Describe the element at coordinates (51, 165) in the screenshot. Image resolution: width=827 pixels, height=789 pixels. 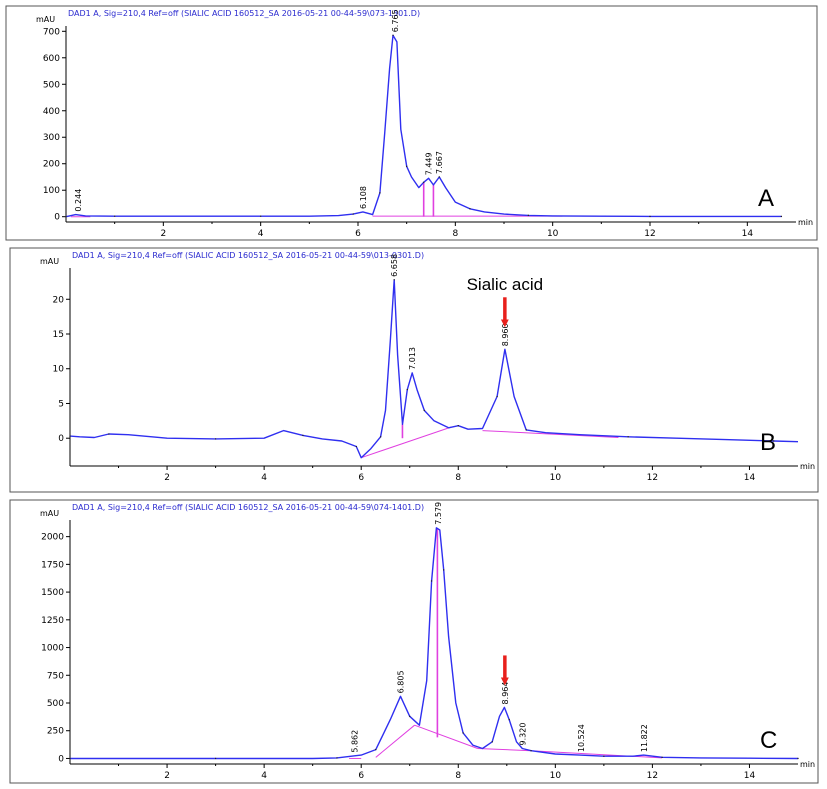
I see `y-tick-label: 200` at that location.